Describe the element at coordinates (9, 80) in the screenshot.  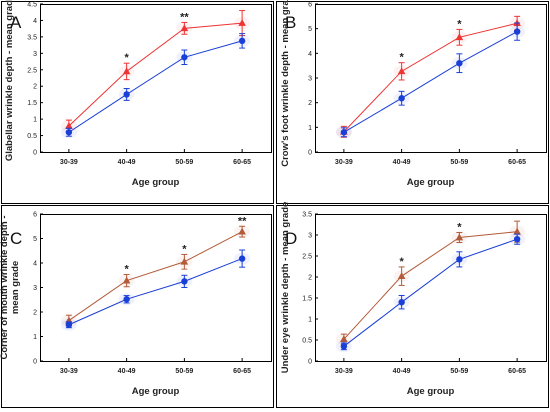
I see `y-axis-title: Glabellar wrinkle depth - mean grade` at that location.